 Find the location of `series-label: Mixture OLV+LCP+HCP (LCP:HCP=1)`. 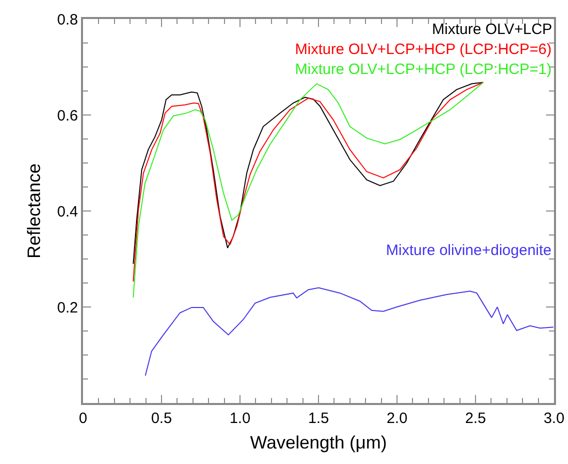

series-label: Mixture OLV+LCP+HCP (LCP:HCP=1) is located at coordinates (423, 69).